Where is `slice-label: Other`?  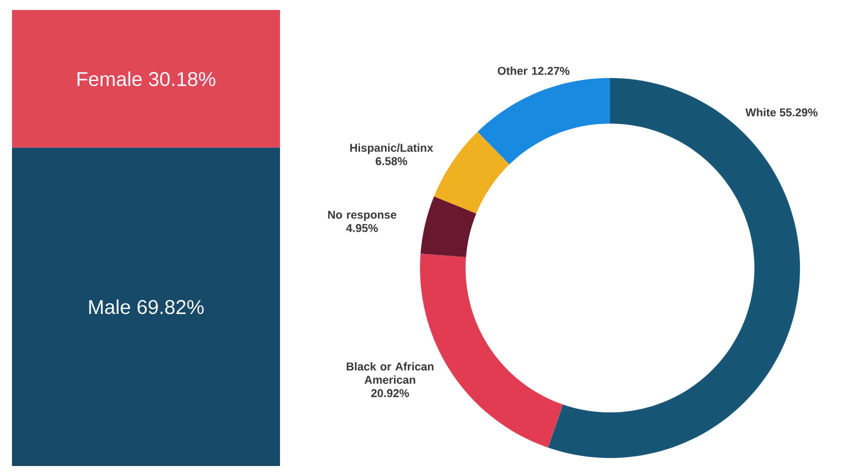 slice-label: Other is located at coordinates (513, 70).